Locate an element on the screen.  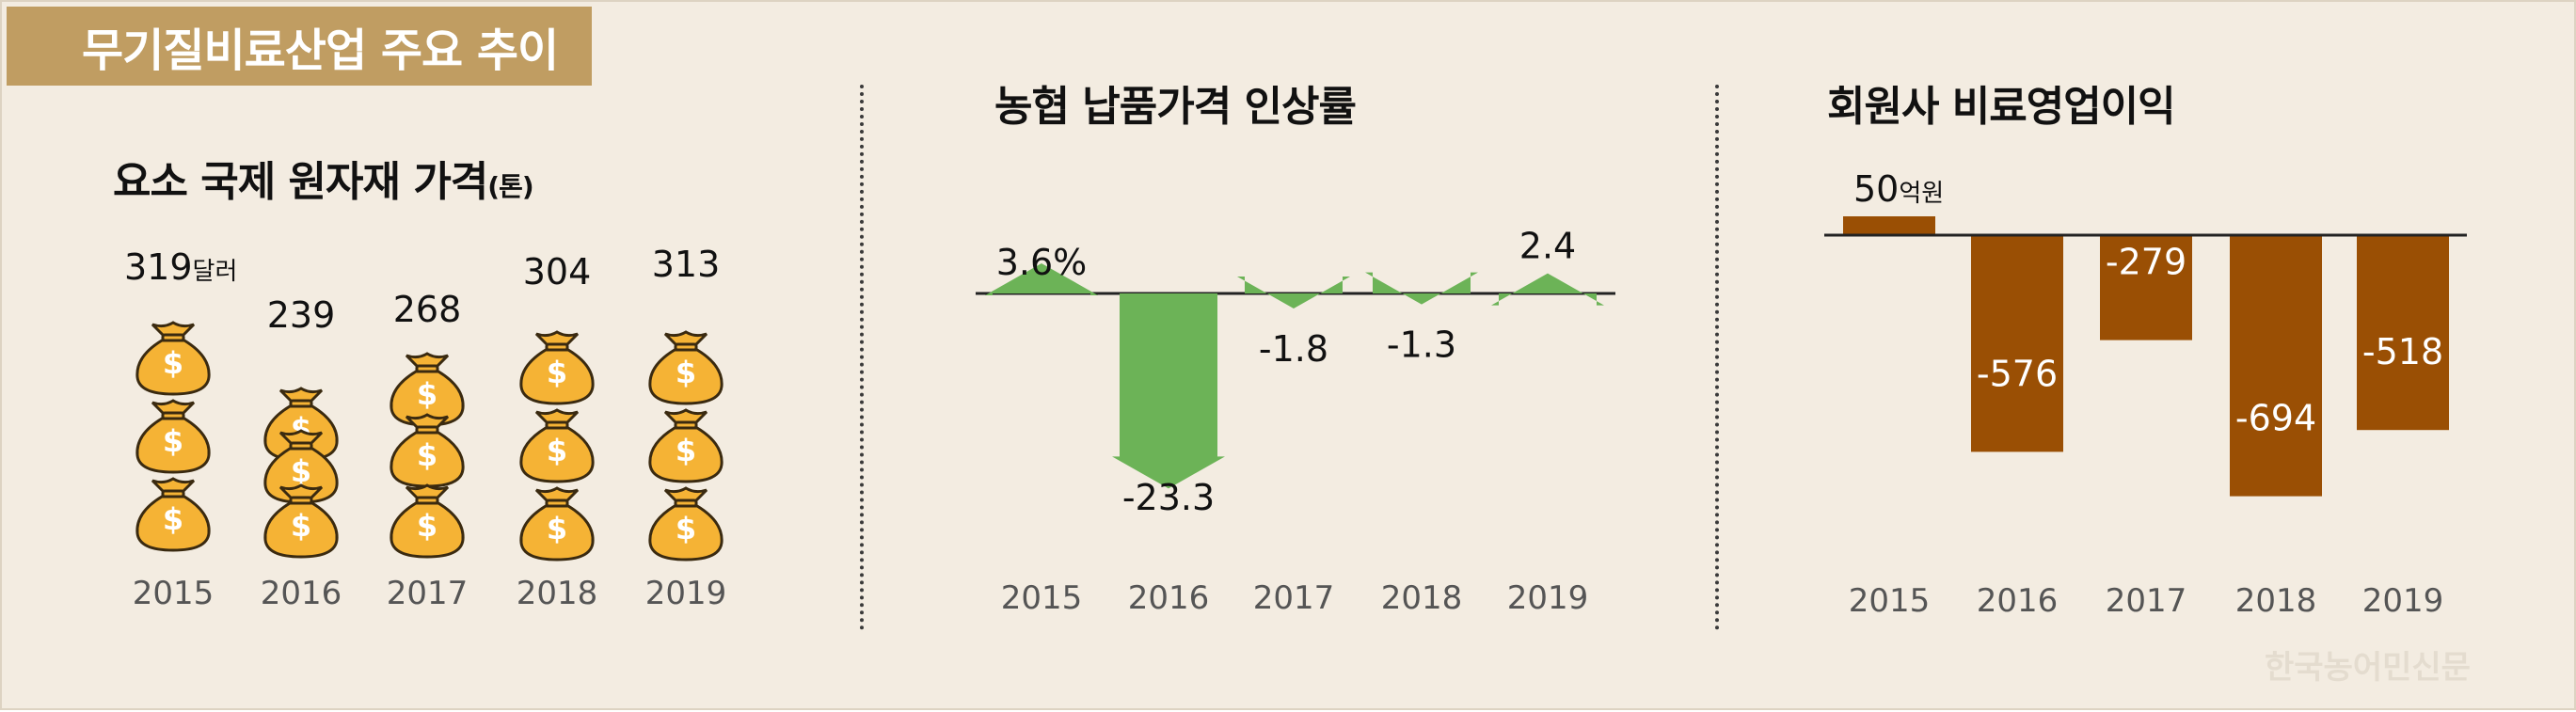
chart3-value-label: -518 is located at coordinates (2402, 351).